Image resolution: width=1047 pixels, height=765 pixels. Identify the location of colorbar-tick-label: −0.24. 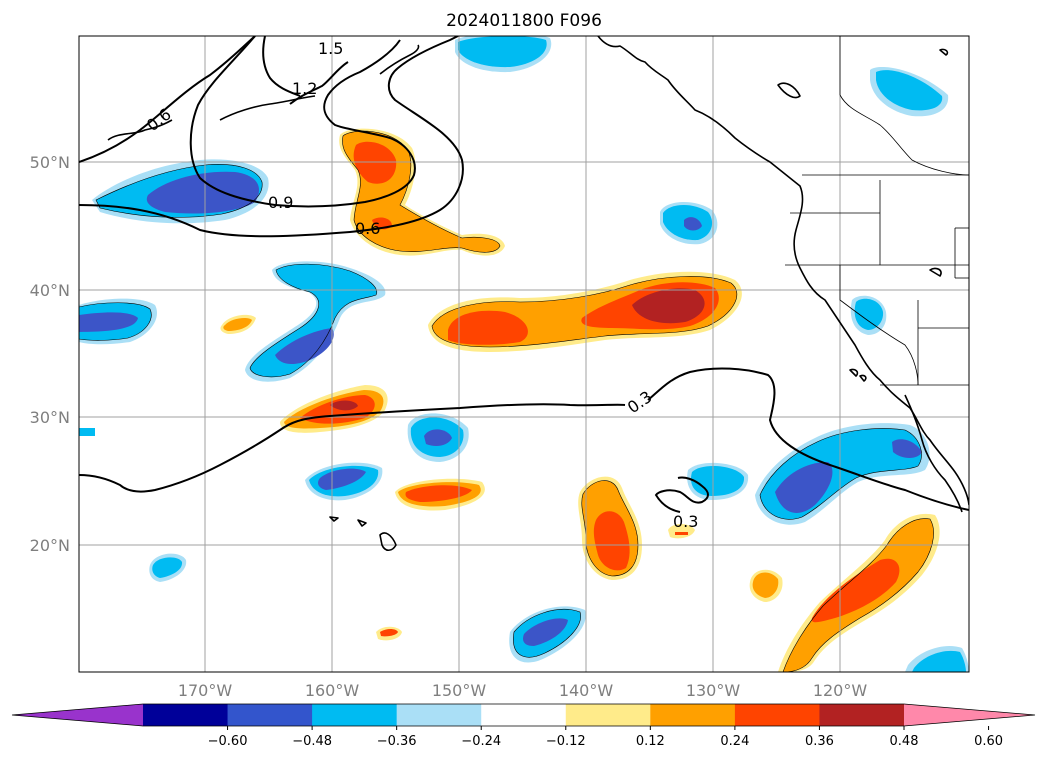
(481, 741).